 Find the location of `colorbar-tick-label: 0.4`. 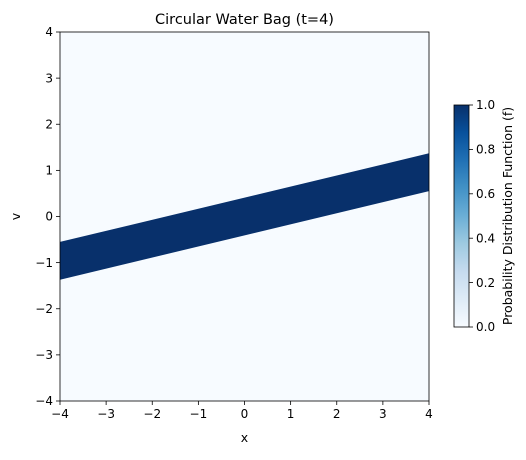

colorbar-tick-label: 0.4 is located at coordinates (485, 238).